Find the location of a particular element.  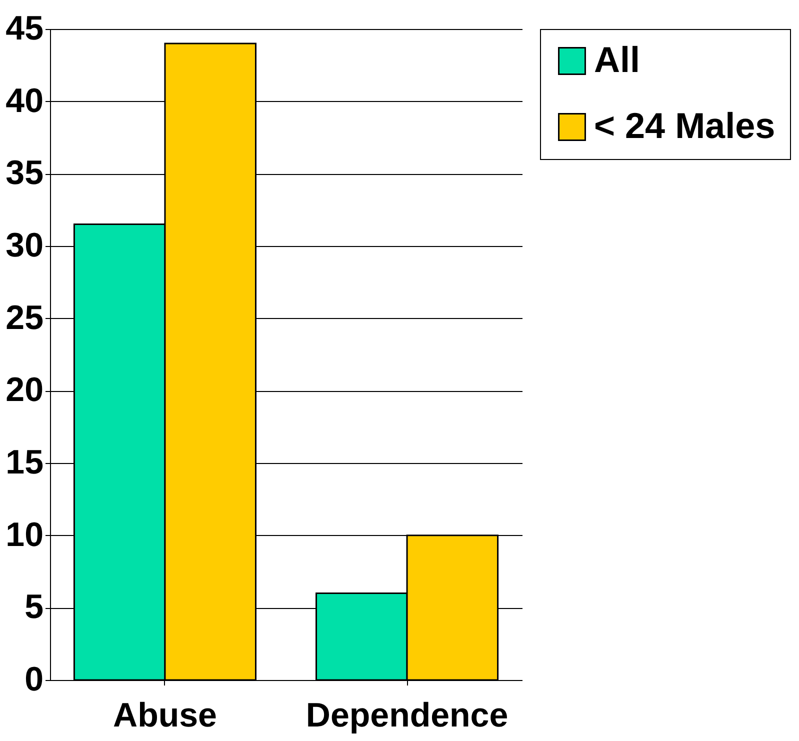

y-tick-label: 45 is located at coordinates (25, 29).